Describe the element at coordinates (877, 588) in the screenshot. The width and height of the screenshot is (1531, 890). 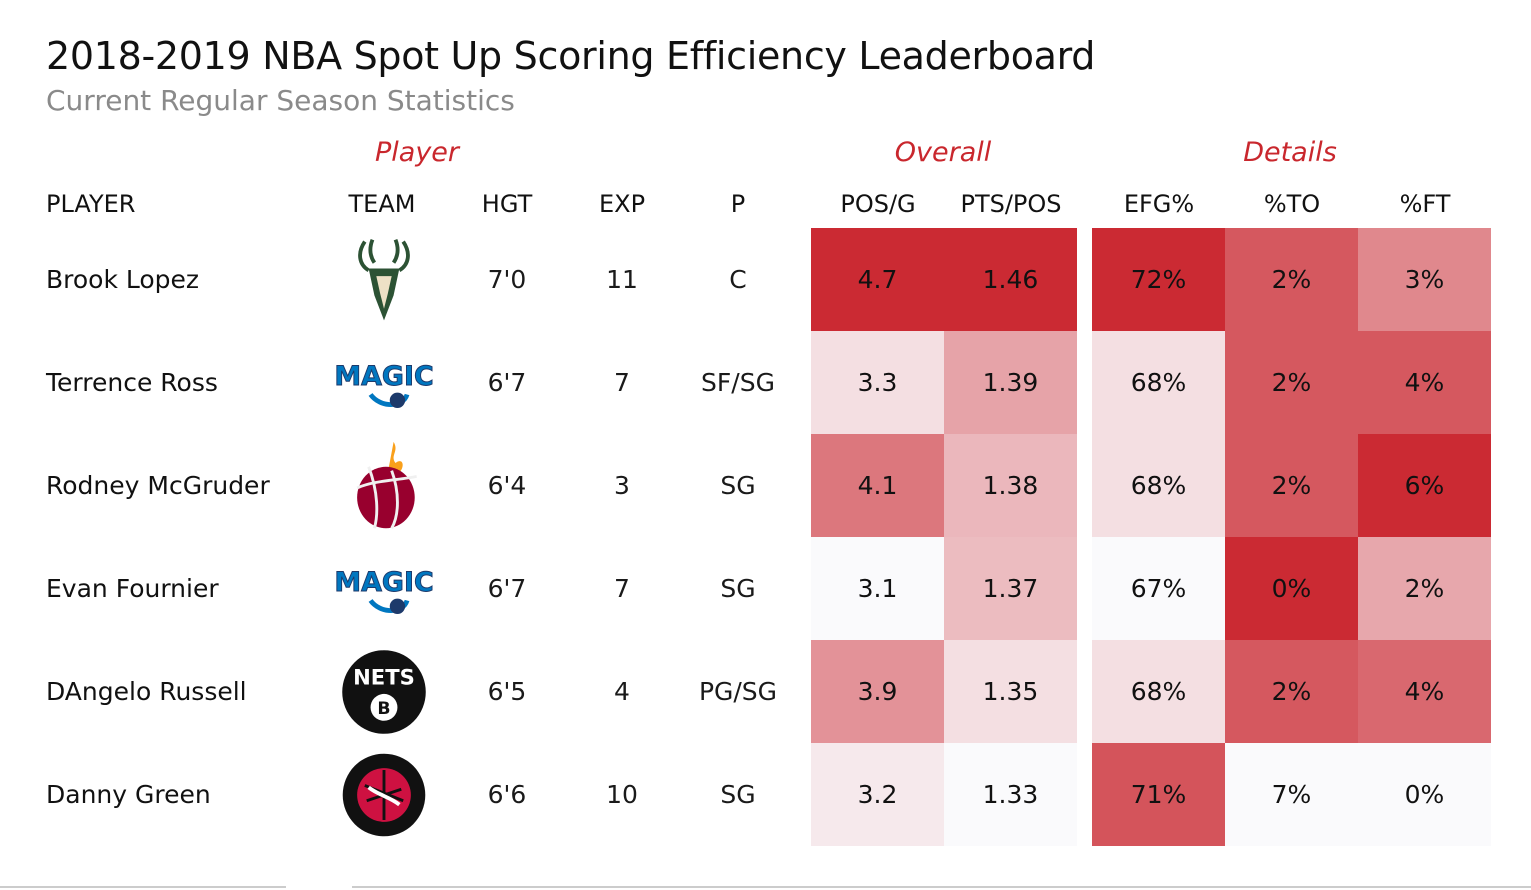
I see `cell-posg: 3.1` at that location.